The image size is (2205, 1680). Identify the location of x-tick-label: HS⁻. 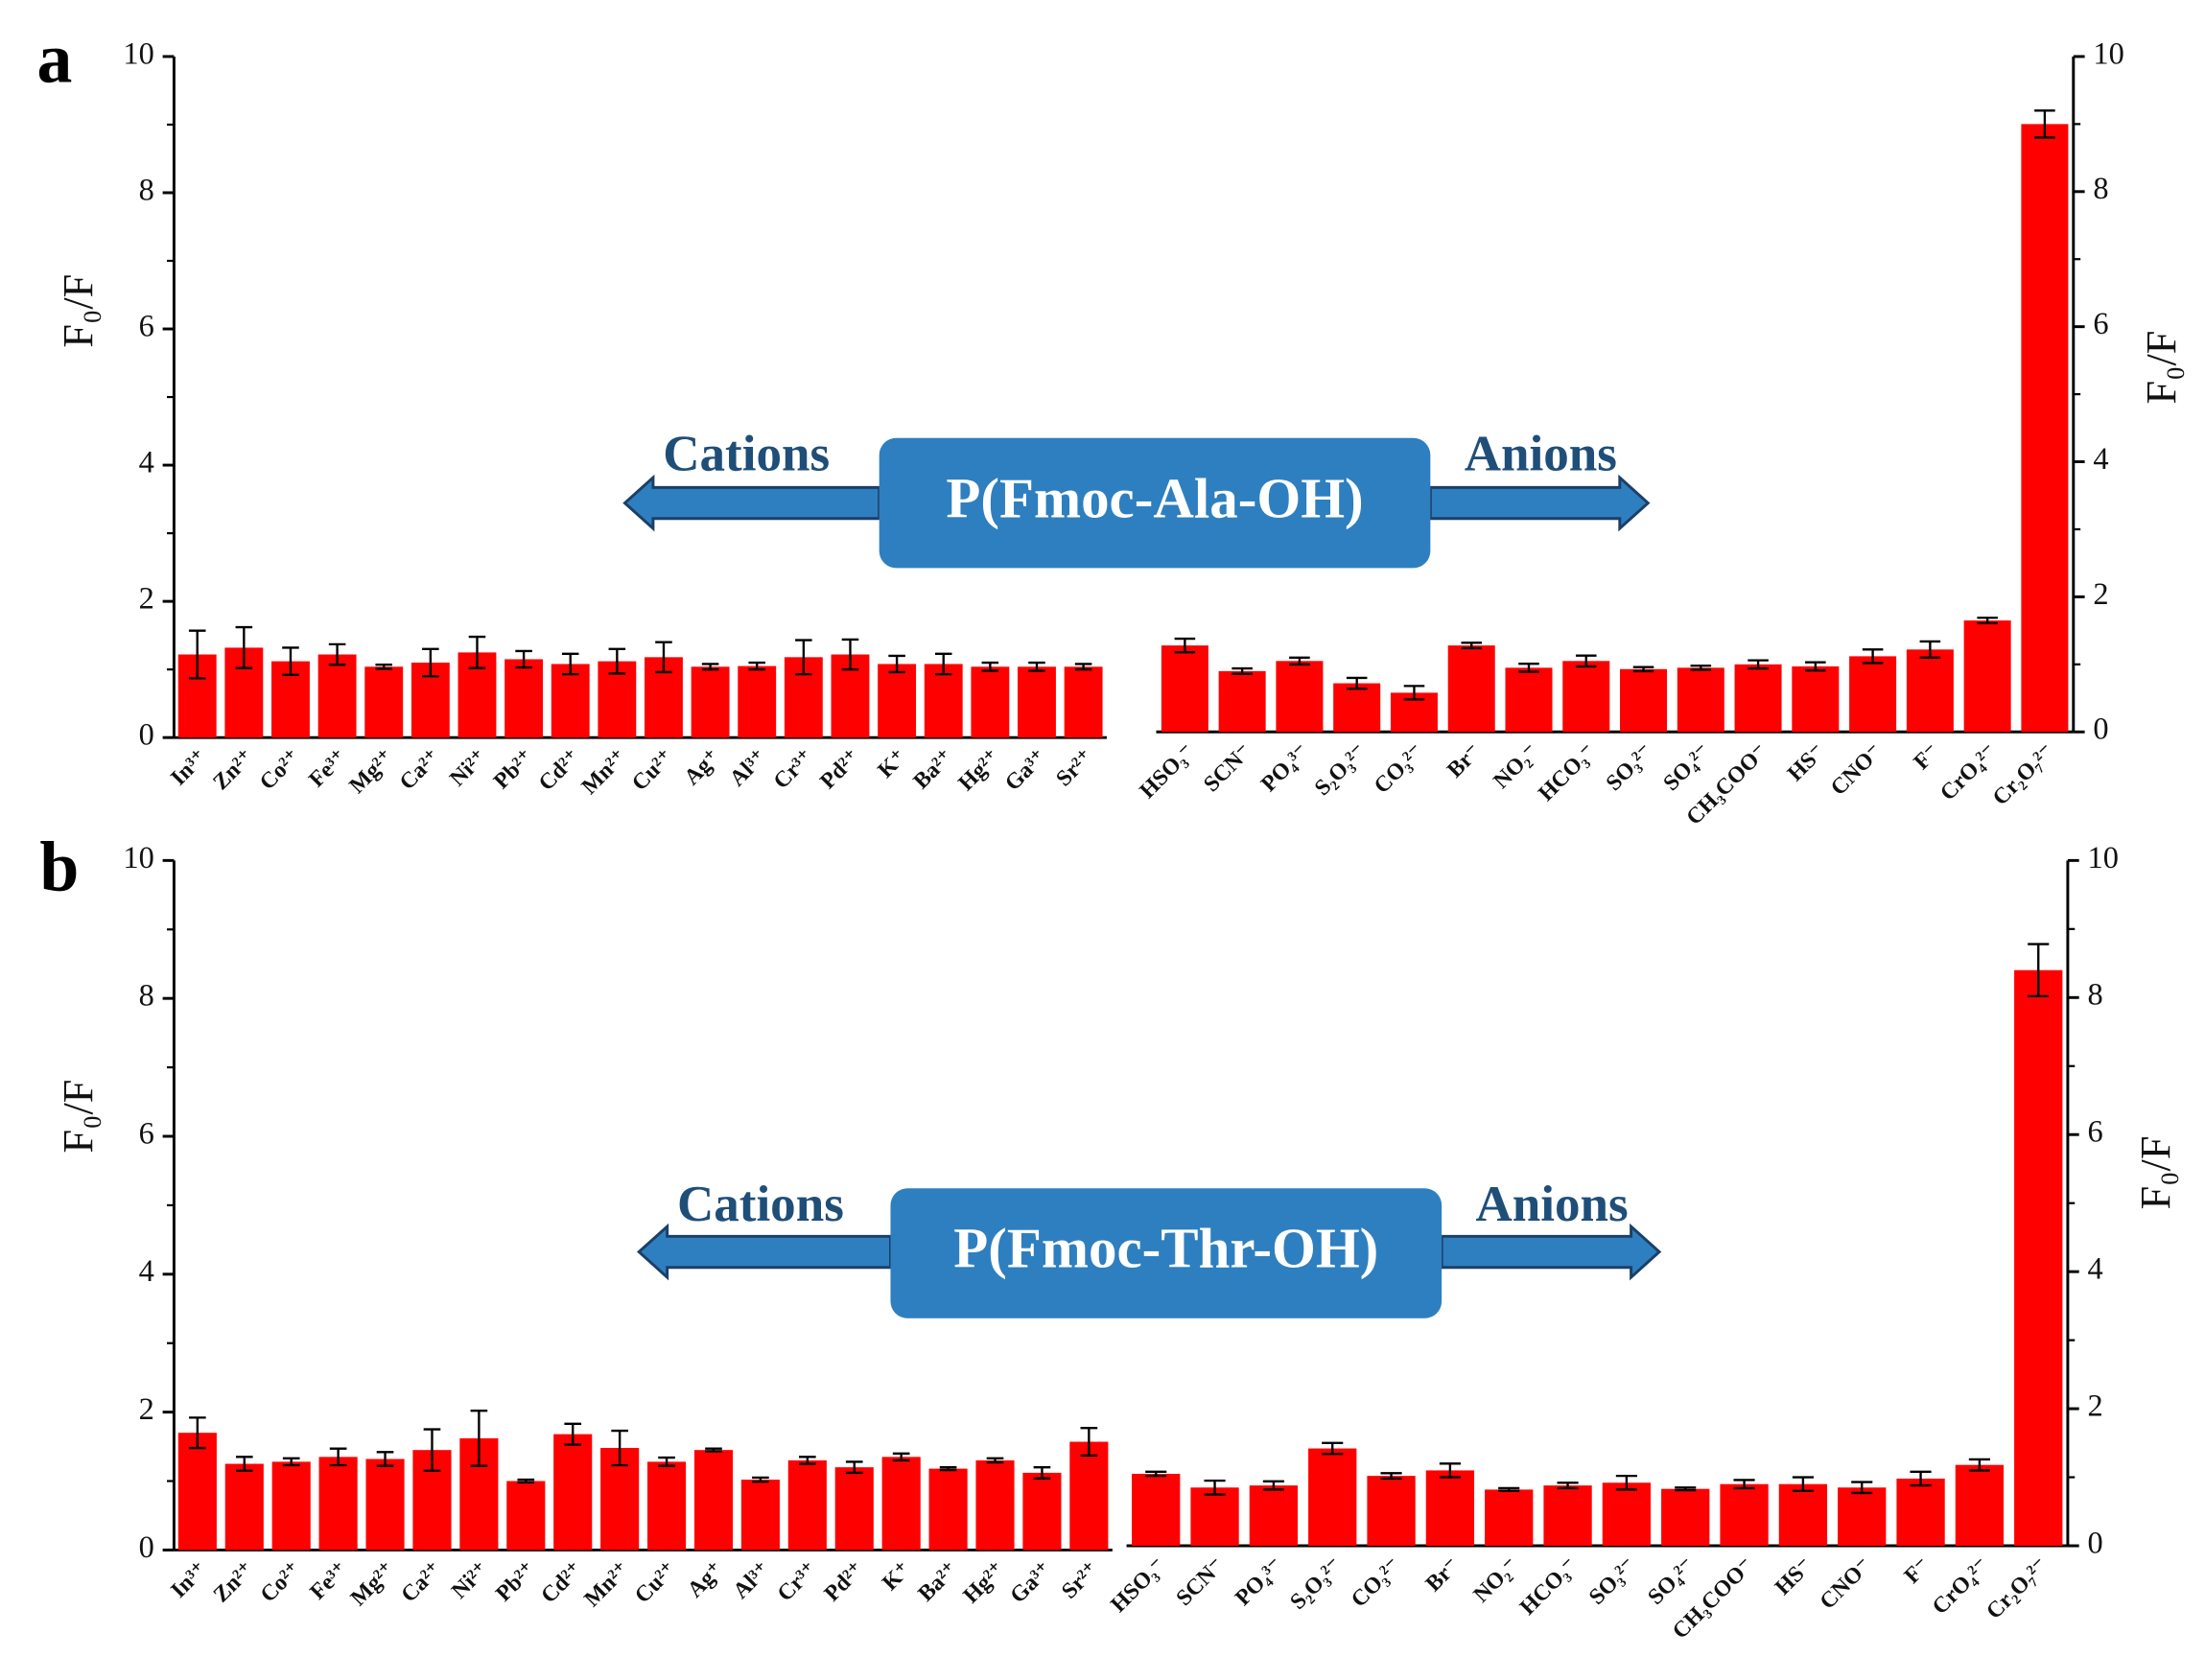
(1806, 762).